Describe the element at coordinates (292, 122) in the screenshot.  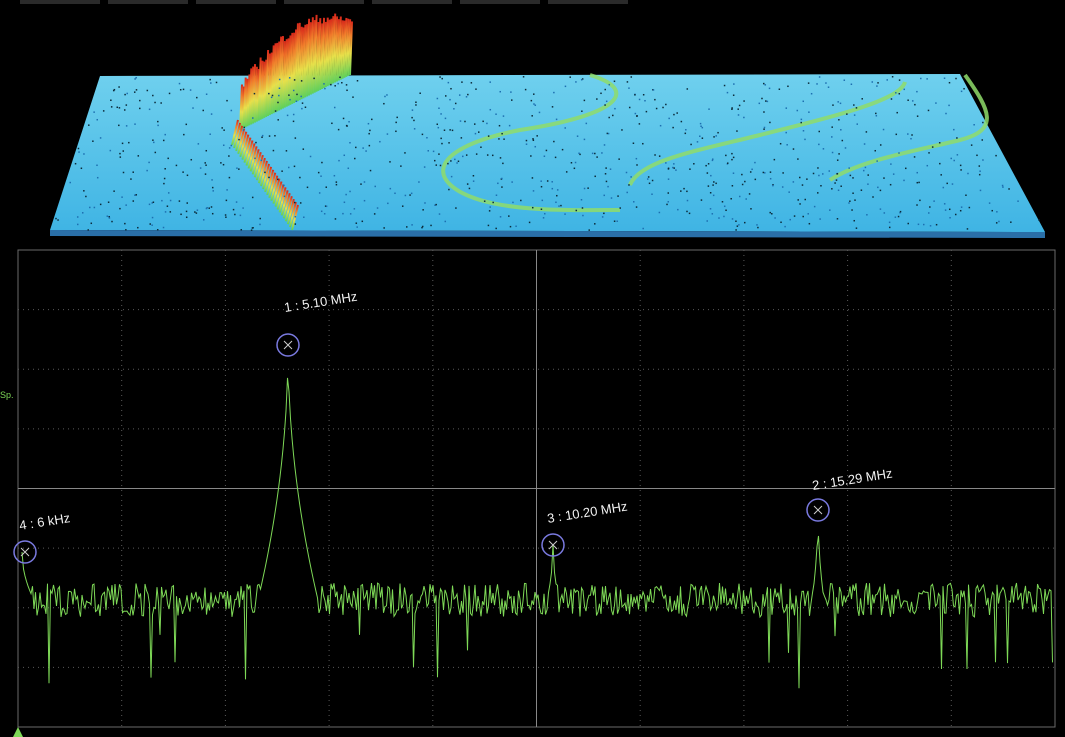
I see `ridge` at that location.